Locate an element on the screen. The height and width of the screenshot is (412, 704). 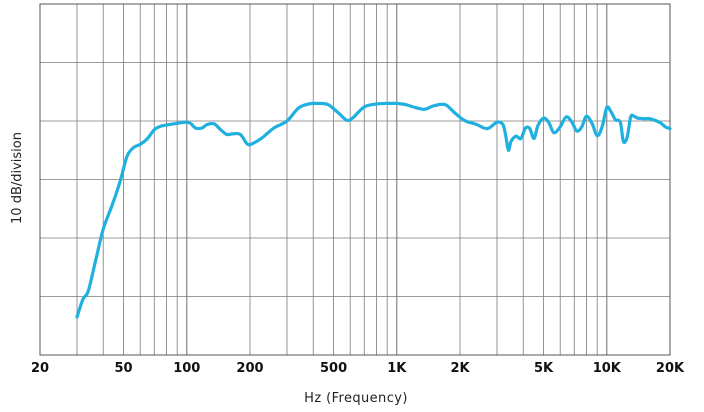
x-tick-label: 2K is located at coordinates (460, 368).